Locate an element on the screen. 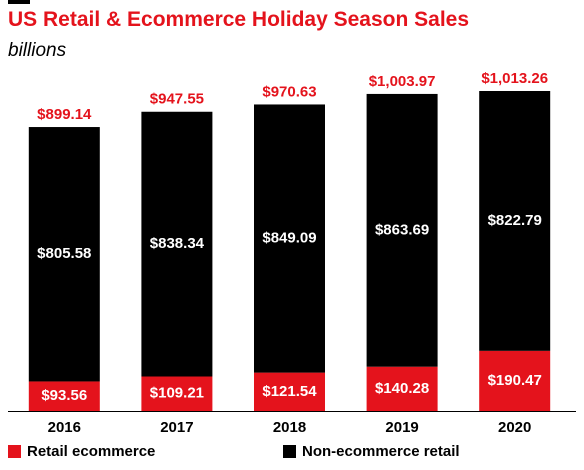 This screenshot has height=470, width=584. data-label-non-ecommerce-2018: $849.09 is located at coordinates (289, 238).